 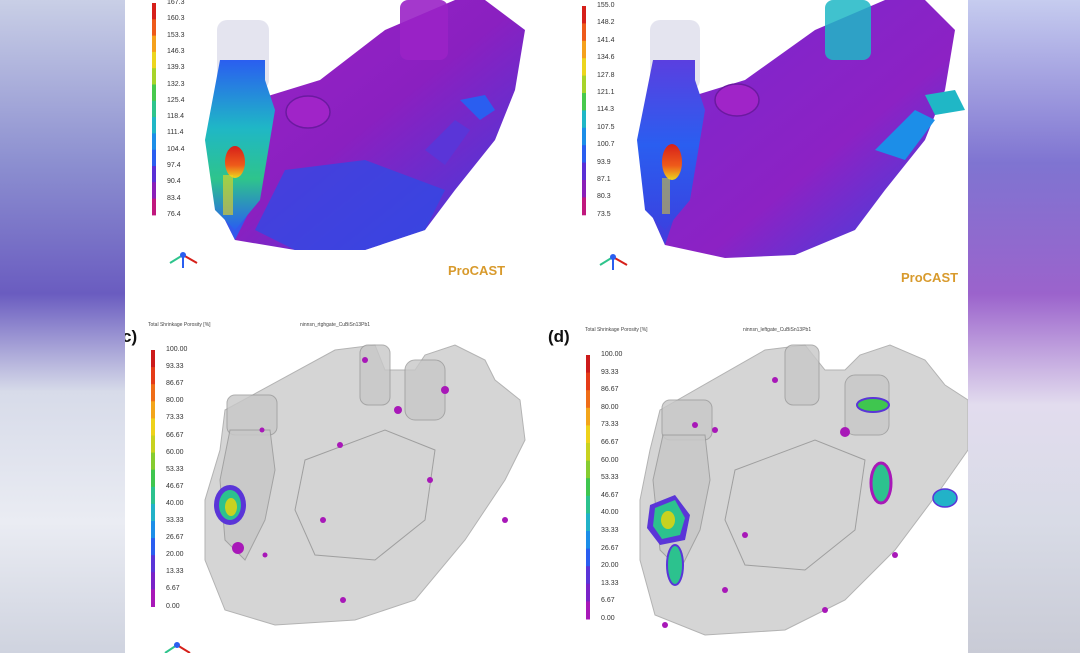 I want to click on panel-b-legend-bar, so click(x=584, y=111).